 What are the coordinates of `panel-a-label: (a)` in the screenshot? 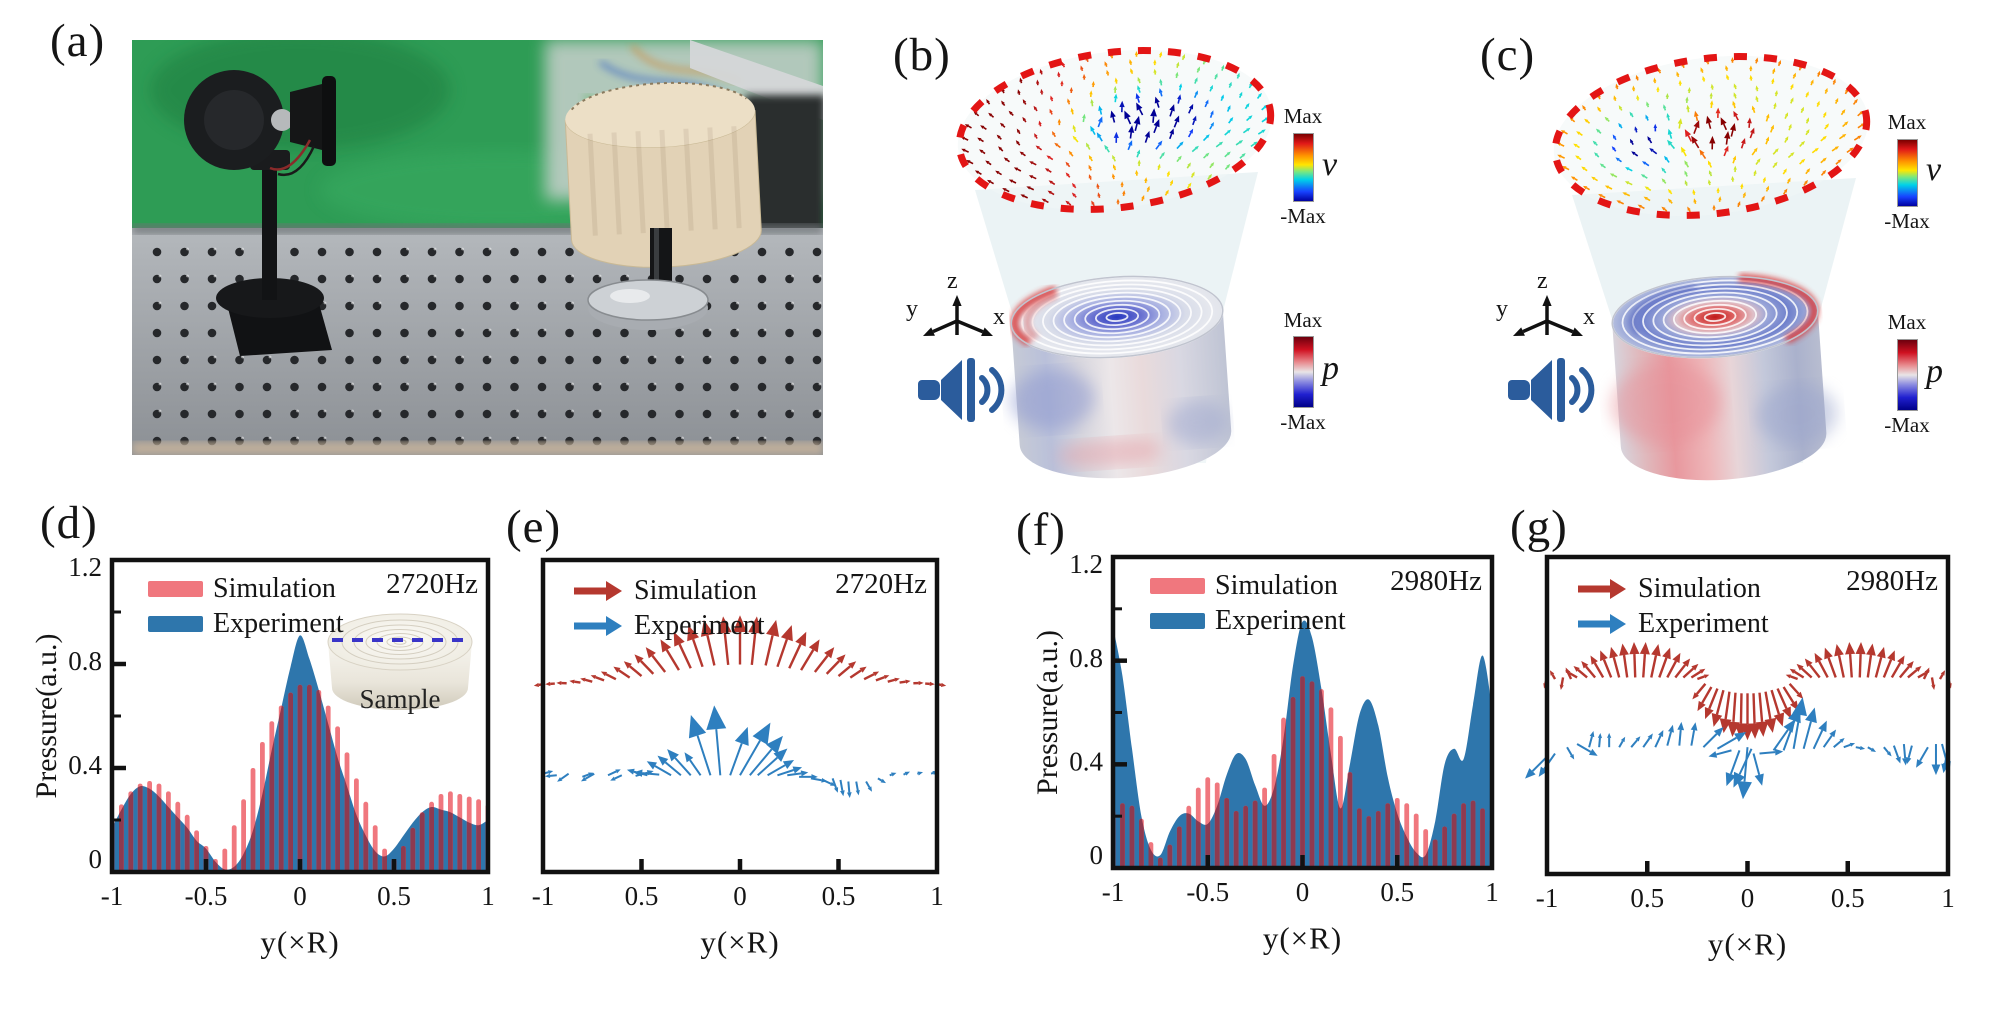 It's located at (78, 41).